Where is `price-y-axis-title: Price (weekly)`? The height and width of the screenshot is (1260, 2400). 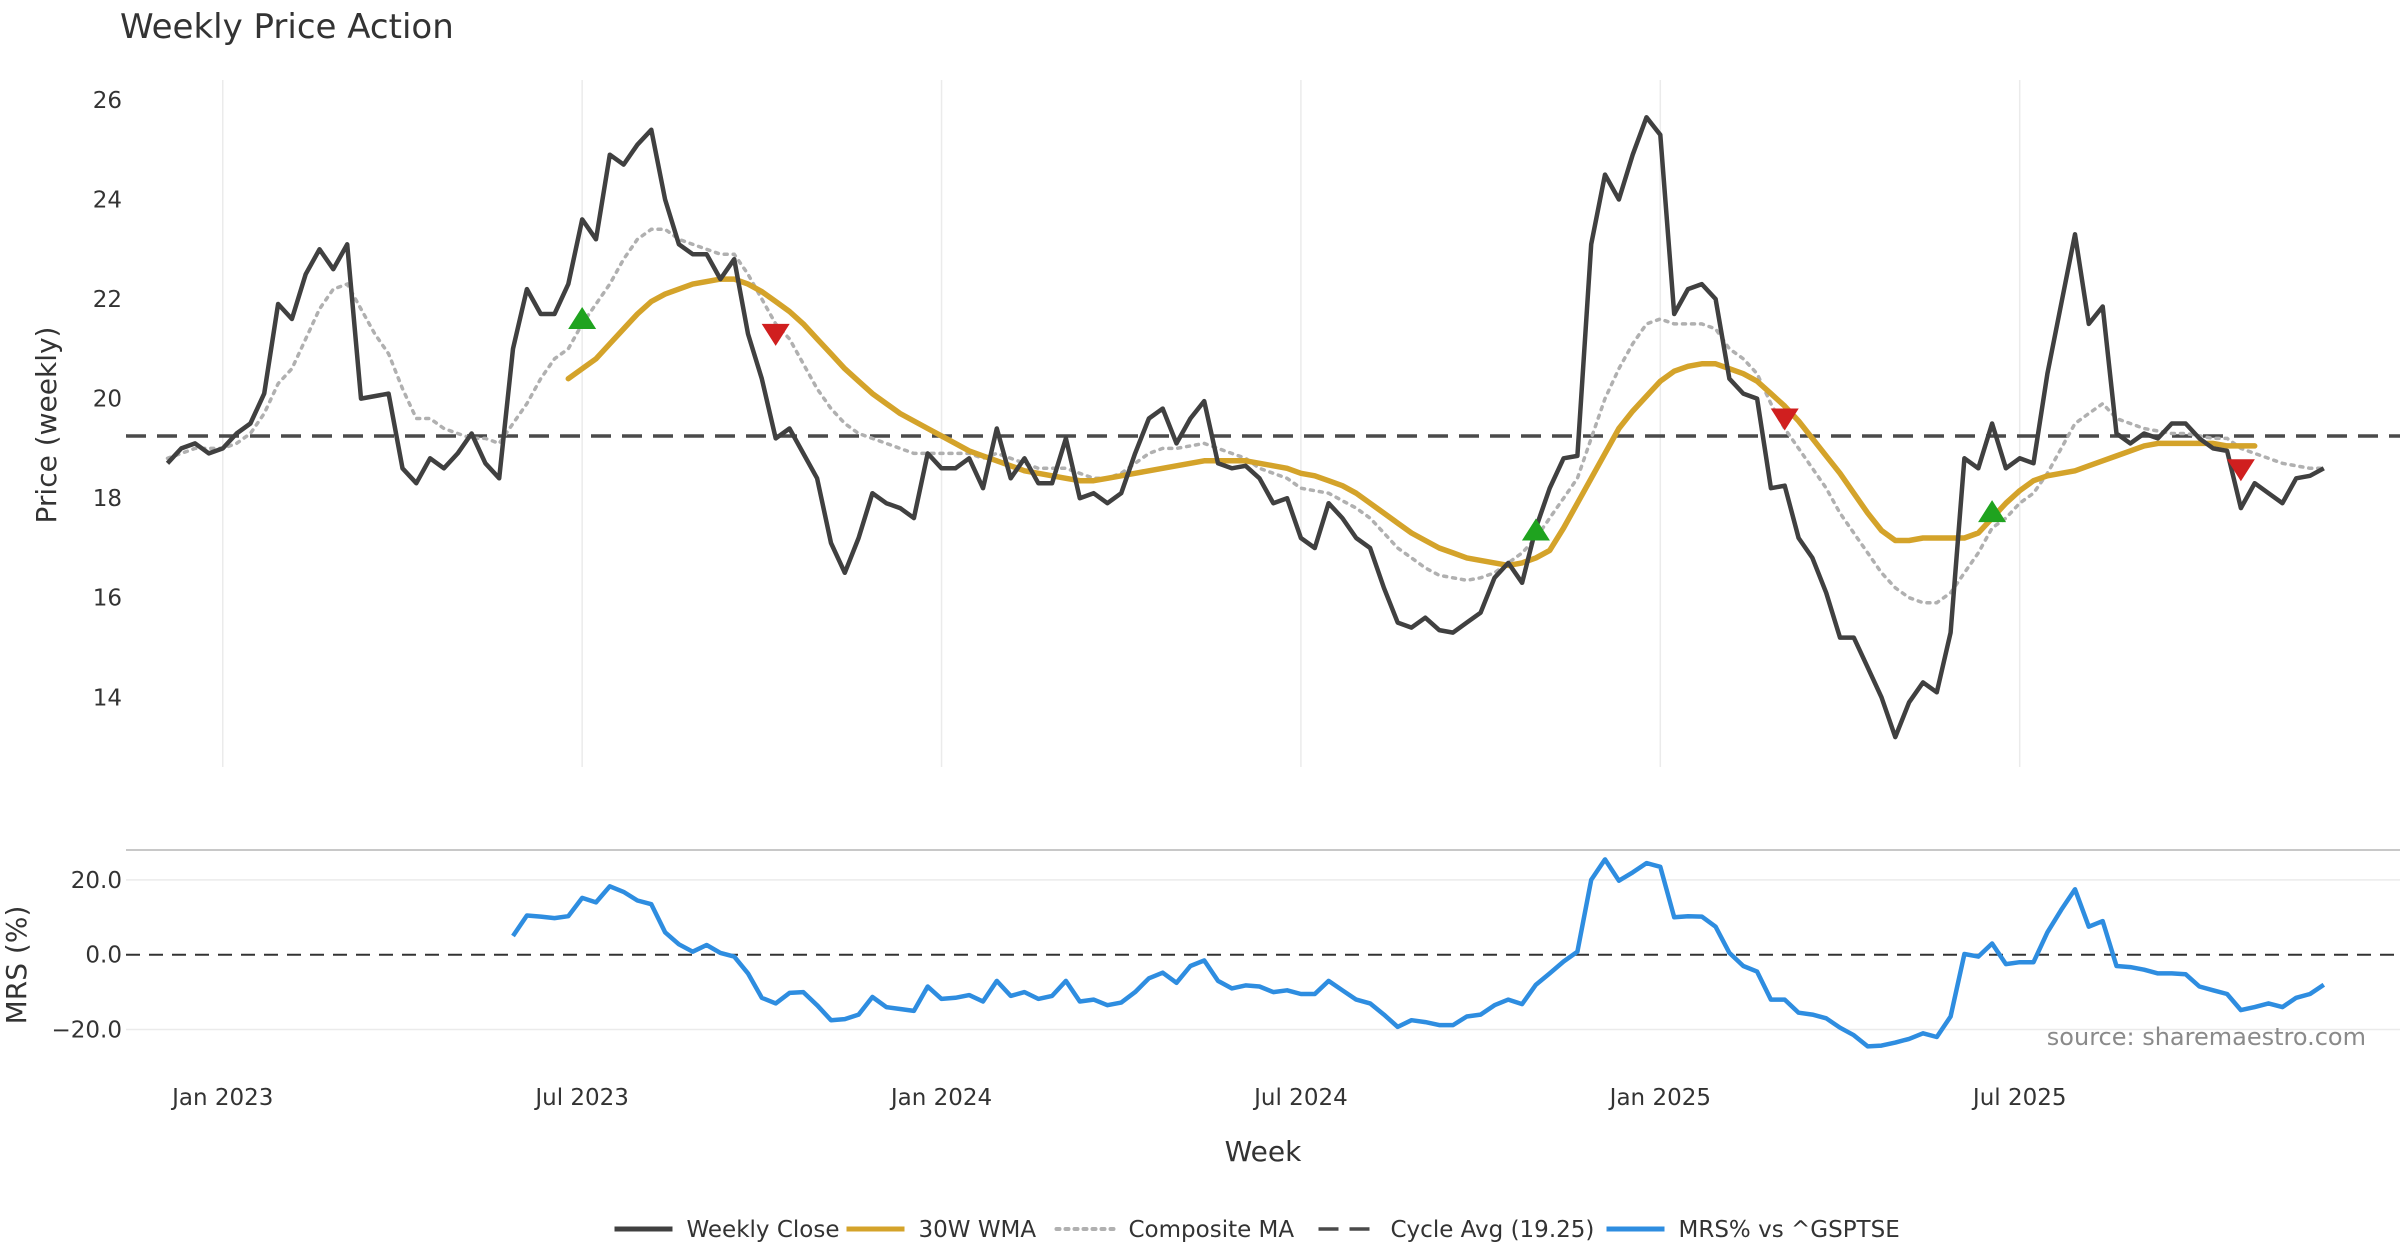 price-y-axis-title: Price (weekly) is located at coordinates (46, 425).